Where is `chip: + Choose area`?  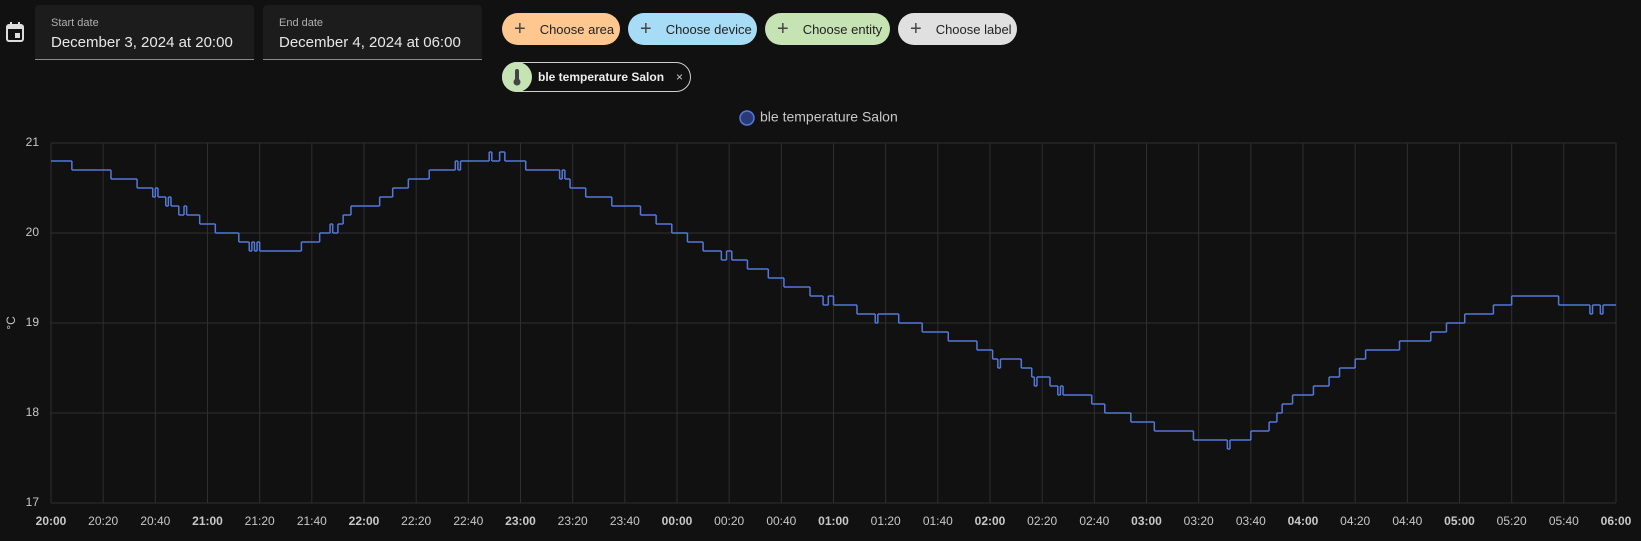 chip: + Choose area is located at coordinates (561, 29).